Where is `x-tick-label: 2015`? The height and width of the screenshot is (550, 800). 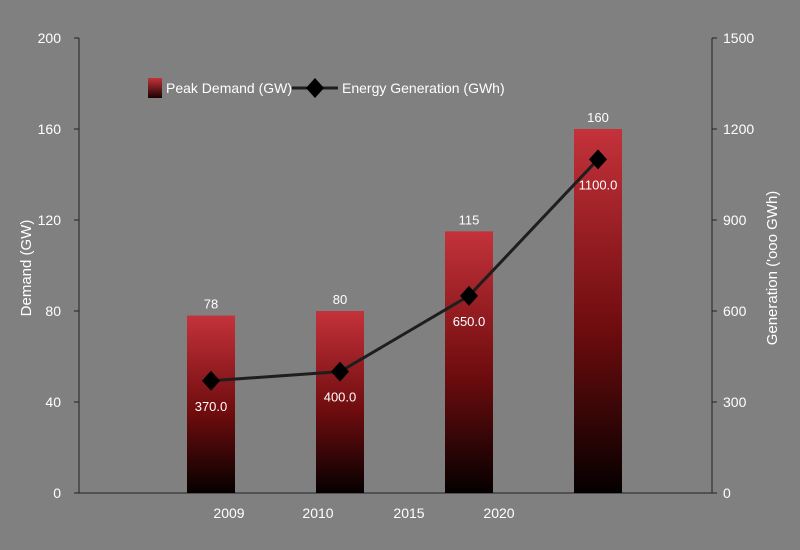 x-tick-label: 2015 is located at coordinates (408, 513).